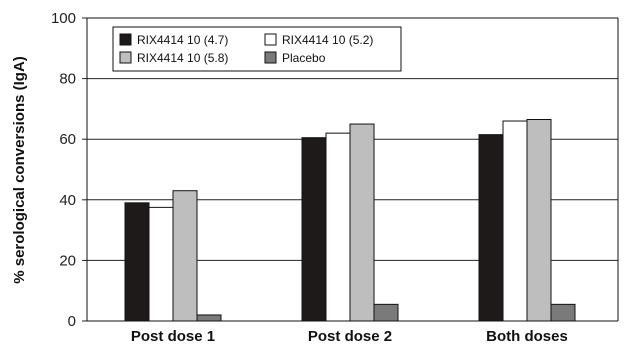 This screenshot has height=347, width=624. Describe the element at coordinates (67, 79) in the screenshot. I see `y-tick-label: 80` at that location.